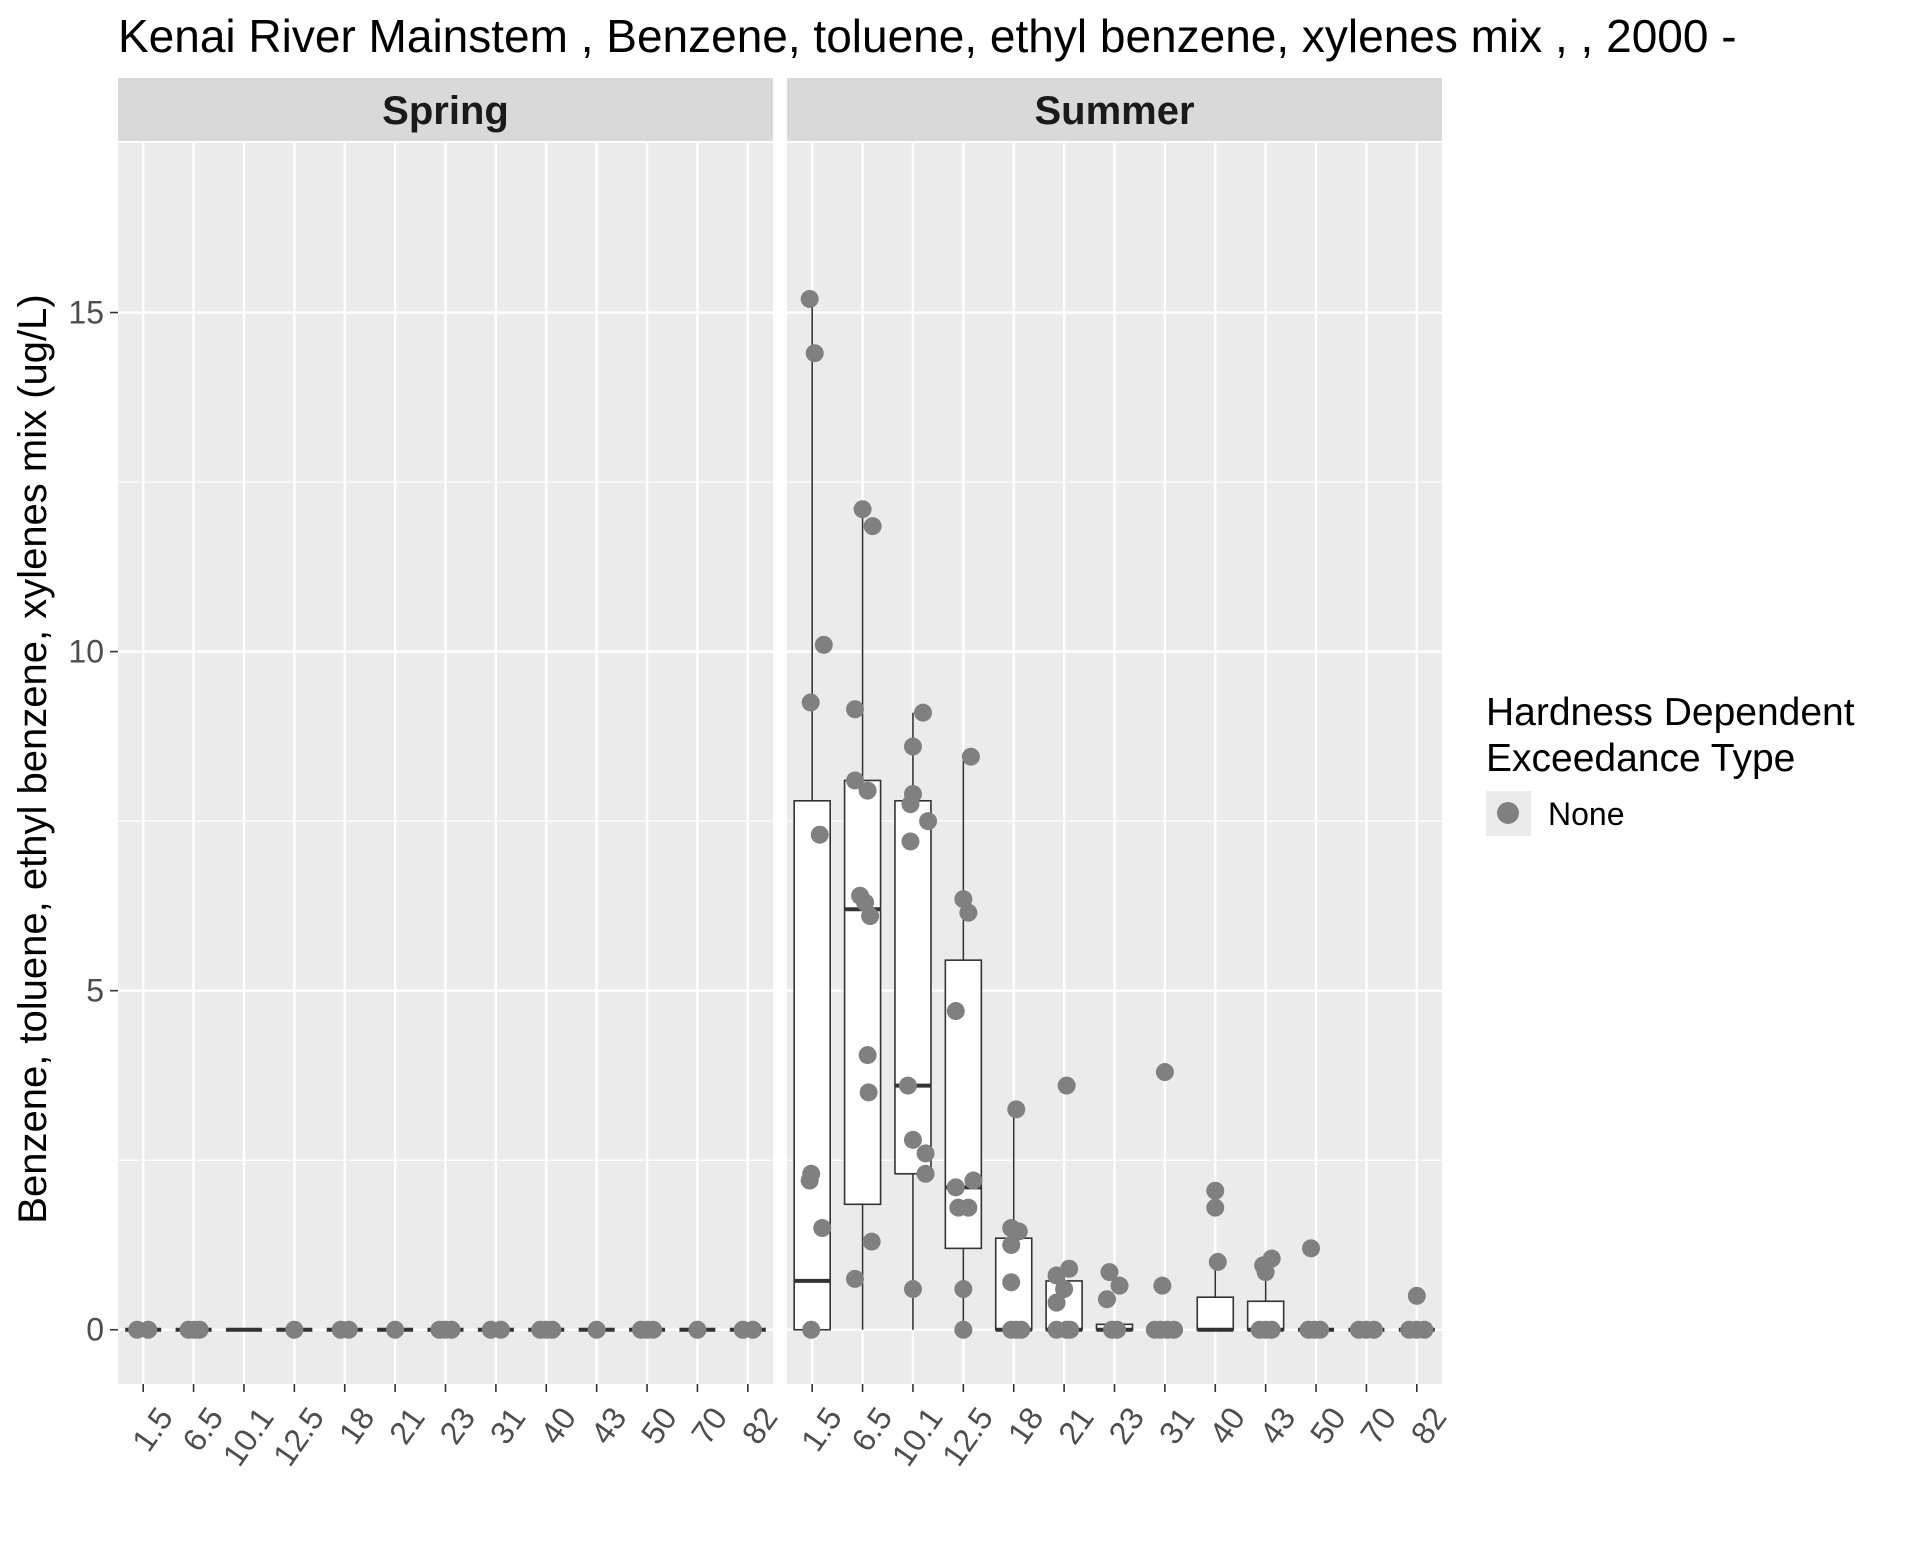  What do you see at coordinates (457, 1426) in the screenshot?
I see `x-tick-label: 23` at bounding box center [457, 1426].